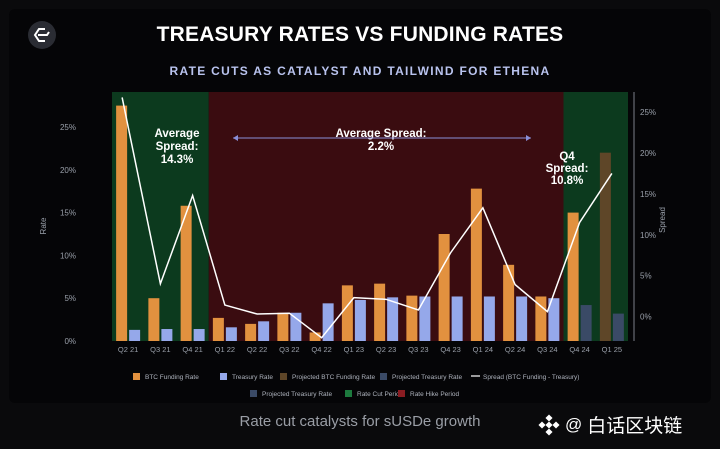 The width and height of the screenshot is (720, 449). Describe the element at coordinates (42, 35) in the screenshot. I see `ethena-logo-icon` at that location.